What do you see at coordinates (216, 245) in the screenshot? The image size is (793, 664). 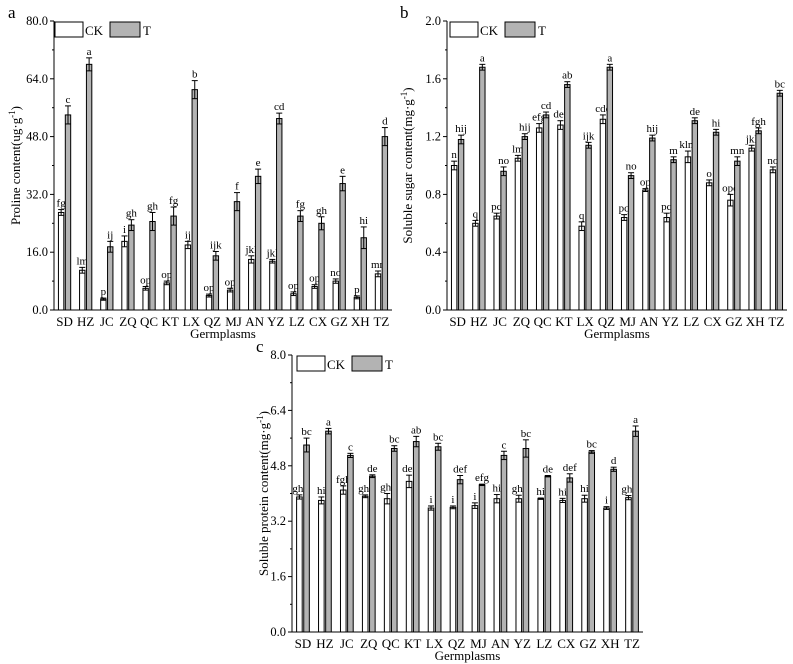 I see `significance-label: ijk` at bounding box center [216, 245].